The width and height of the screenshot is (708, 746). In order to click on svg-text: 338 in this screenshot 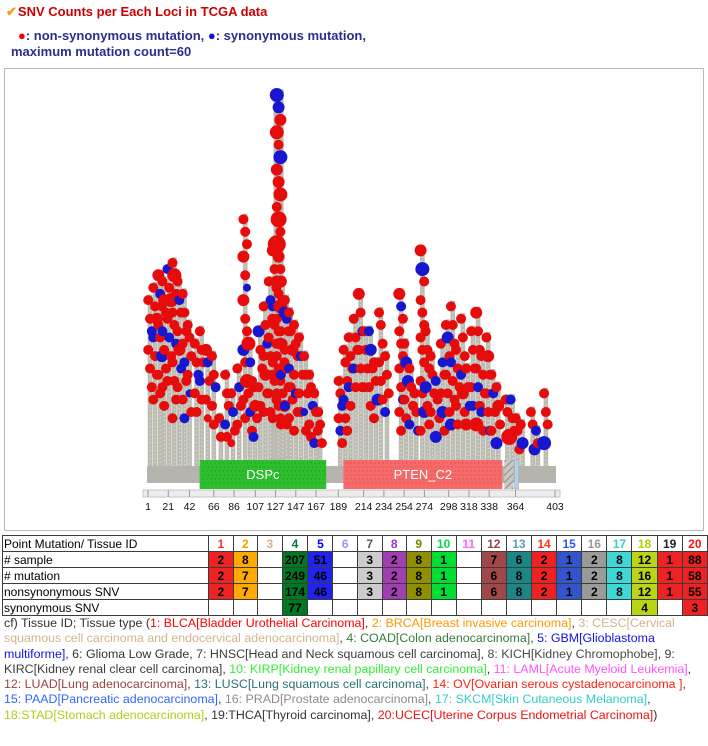, I will do `click(489, 507)`.